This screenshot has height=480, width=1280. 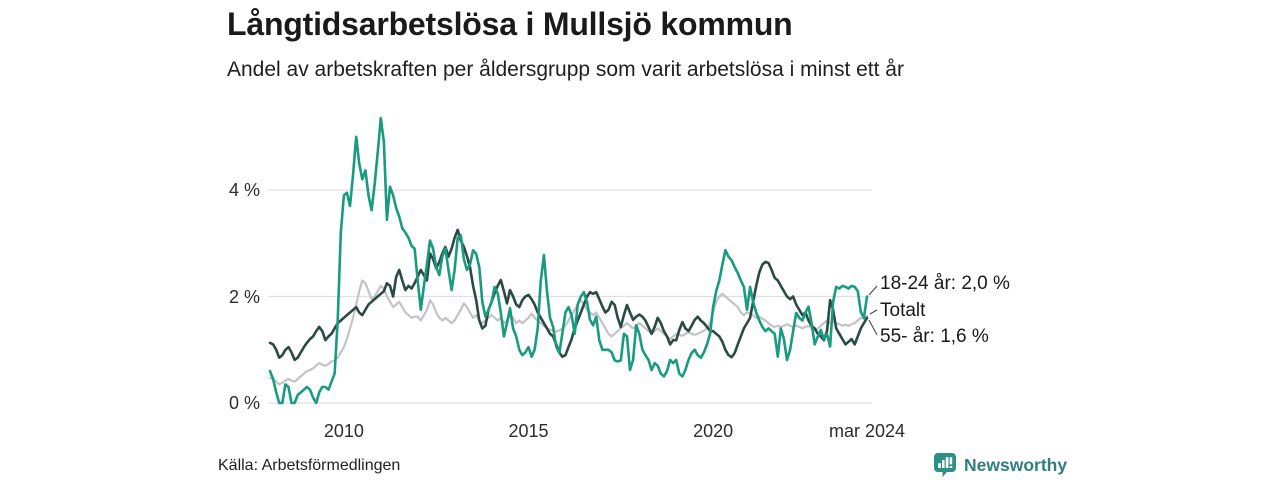 I want to click on x-tick-2020: 2020, so click(x=713, y=431).